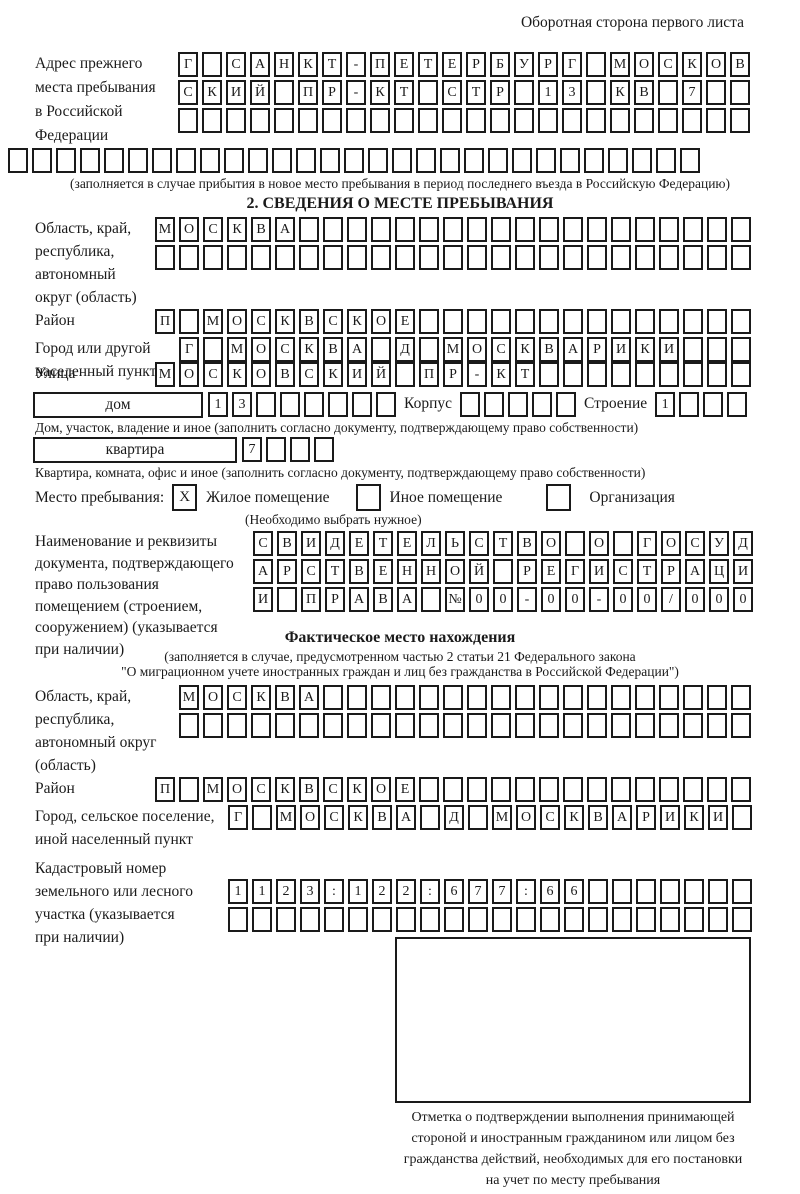 Image resolution: width=800 pixels, height=1194 pixels. What do you see at coordinates (620, 64) in the screenshot?
I see `char-box: М` at bounding box center [620, 64].